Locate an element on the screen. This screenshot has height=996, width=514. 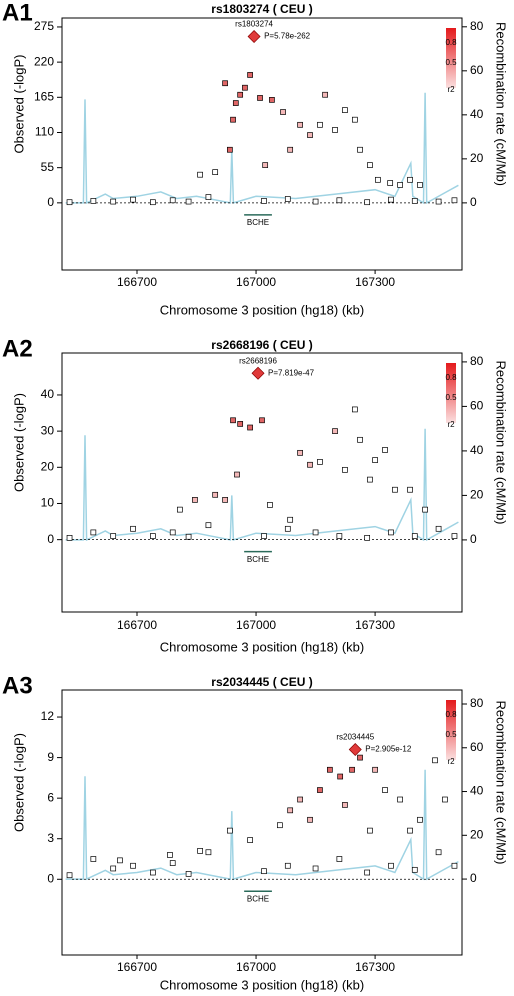
chart-title: rs1803274 ( CEU ) is located at coordinates (261, 9).